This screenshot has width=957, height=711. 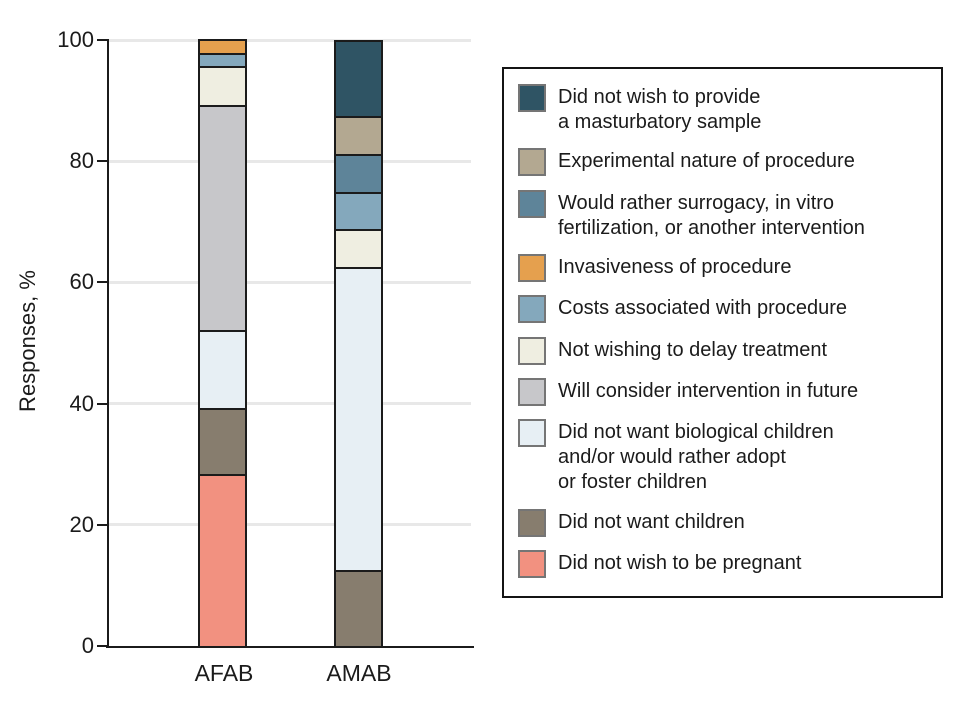 I want to click on bar-amab, so click(x=358, y=344).